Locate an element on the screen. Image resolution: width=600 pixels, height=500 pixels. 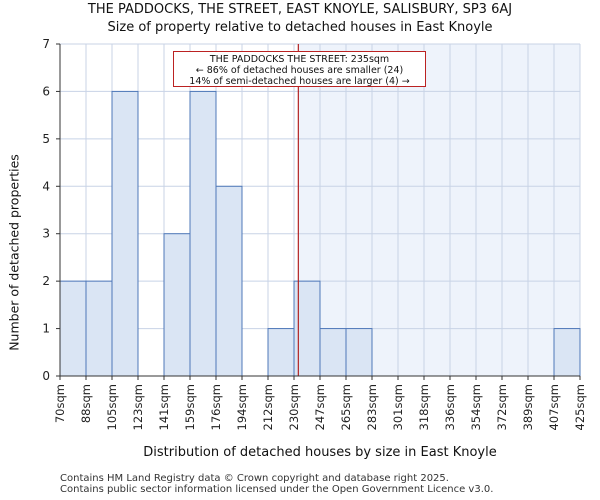
x-tick-label: 283sqm is located at coordinates (372, 407).